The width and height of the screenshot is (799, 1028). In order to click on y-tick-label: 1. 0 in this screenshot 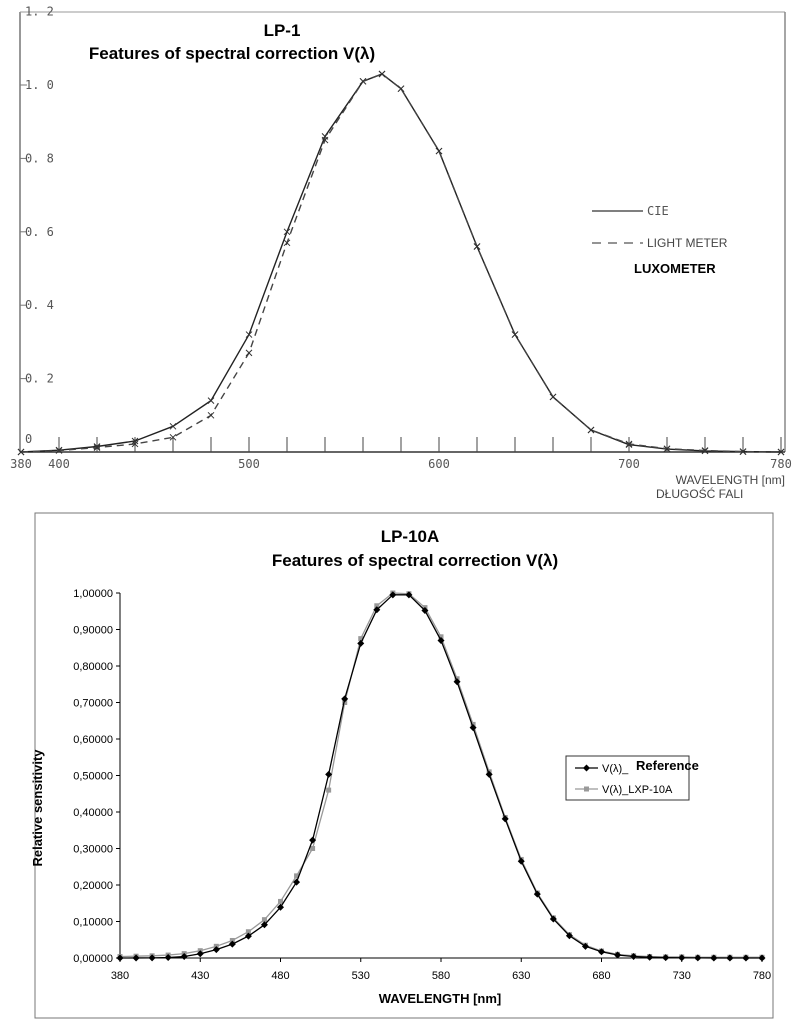, I will do `click(39, 85)`.